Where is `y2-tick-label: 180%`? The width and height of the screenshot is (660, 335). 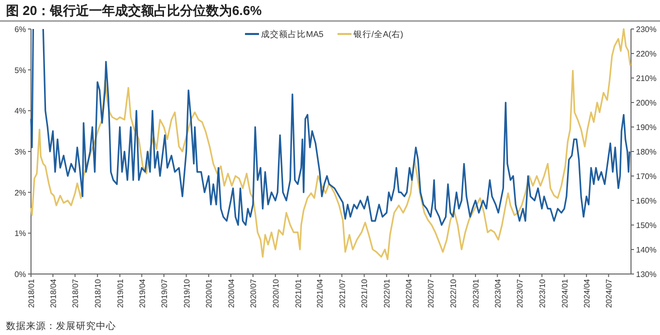 y2-tick-label: 180% is located at coordinates (646, 152).